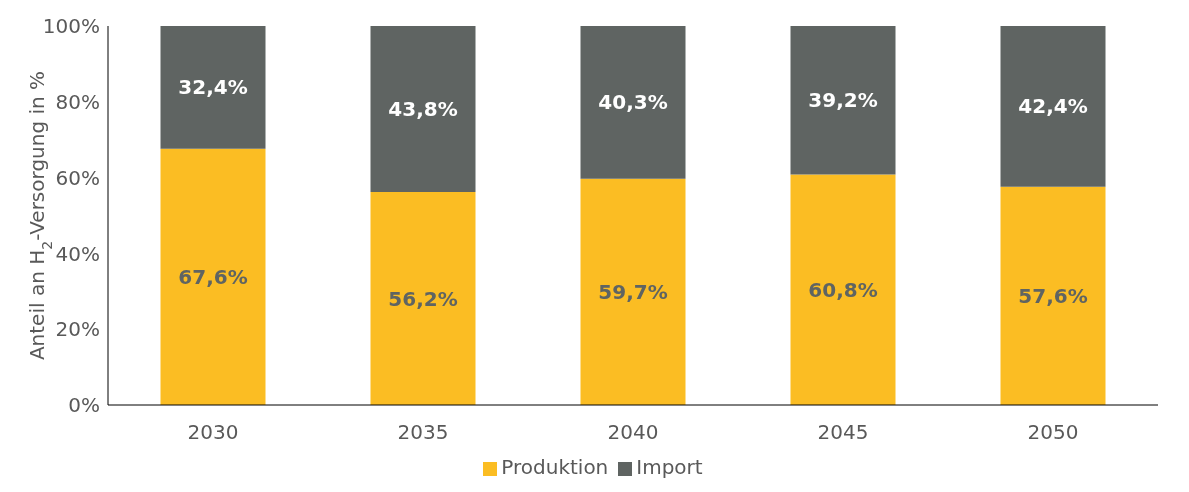 The image size is (1189, 492). I want to click on data-label: 56,2%, so click(423, 298).